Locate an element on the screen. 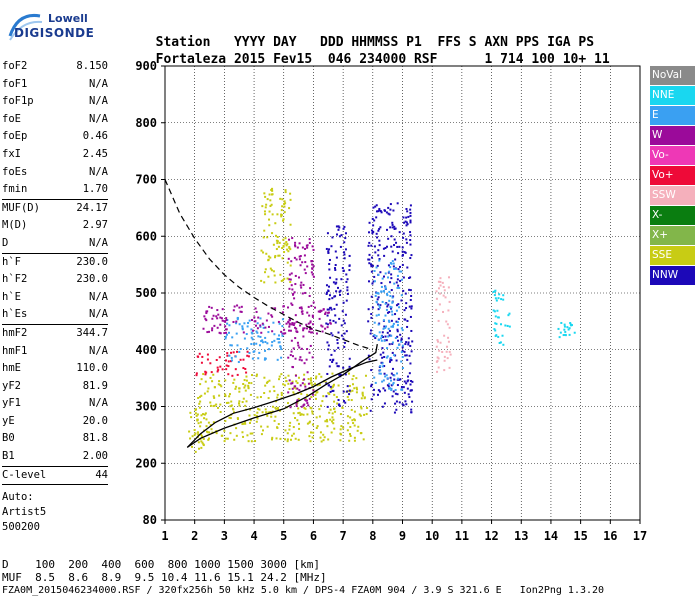 This screenshot has height=600, width=700. parameter-row: hmE 110.0 is located at coordinates (55, 369).